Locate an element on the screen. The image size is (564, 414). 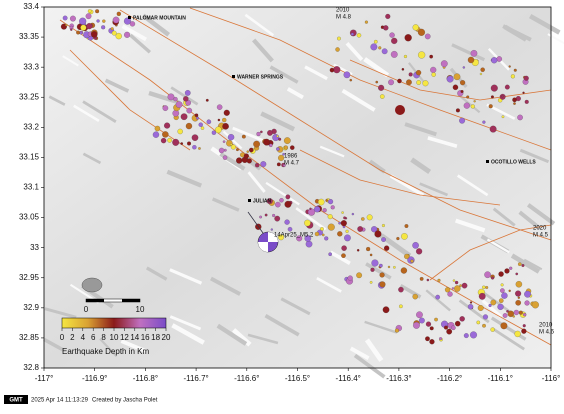
colorbar: Earthquake Depth in Km 0 2 4 6 8 10 12 14 16 18 20 is located at coordinates (115, 336).